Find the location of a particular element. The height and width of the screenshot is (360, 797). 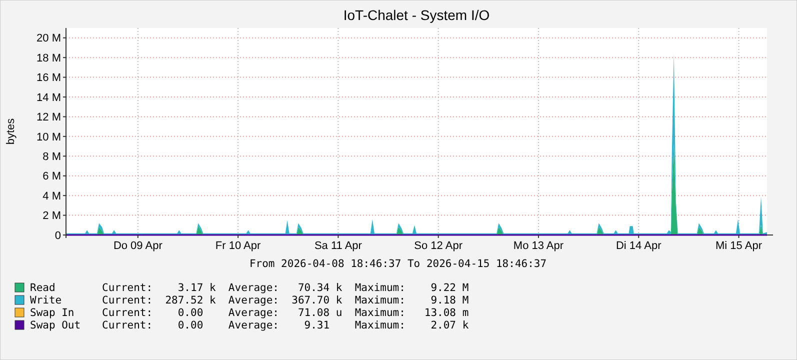

text: From 2026-04-08 18:46:37 To 2026-04-15 18:46:37 is located at coordinates (398, 264).